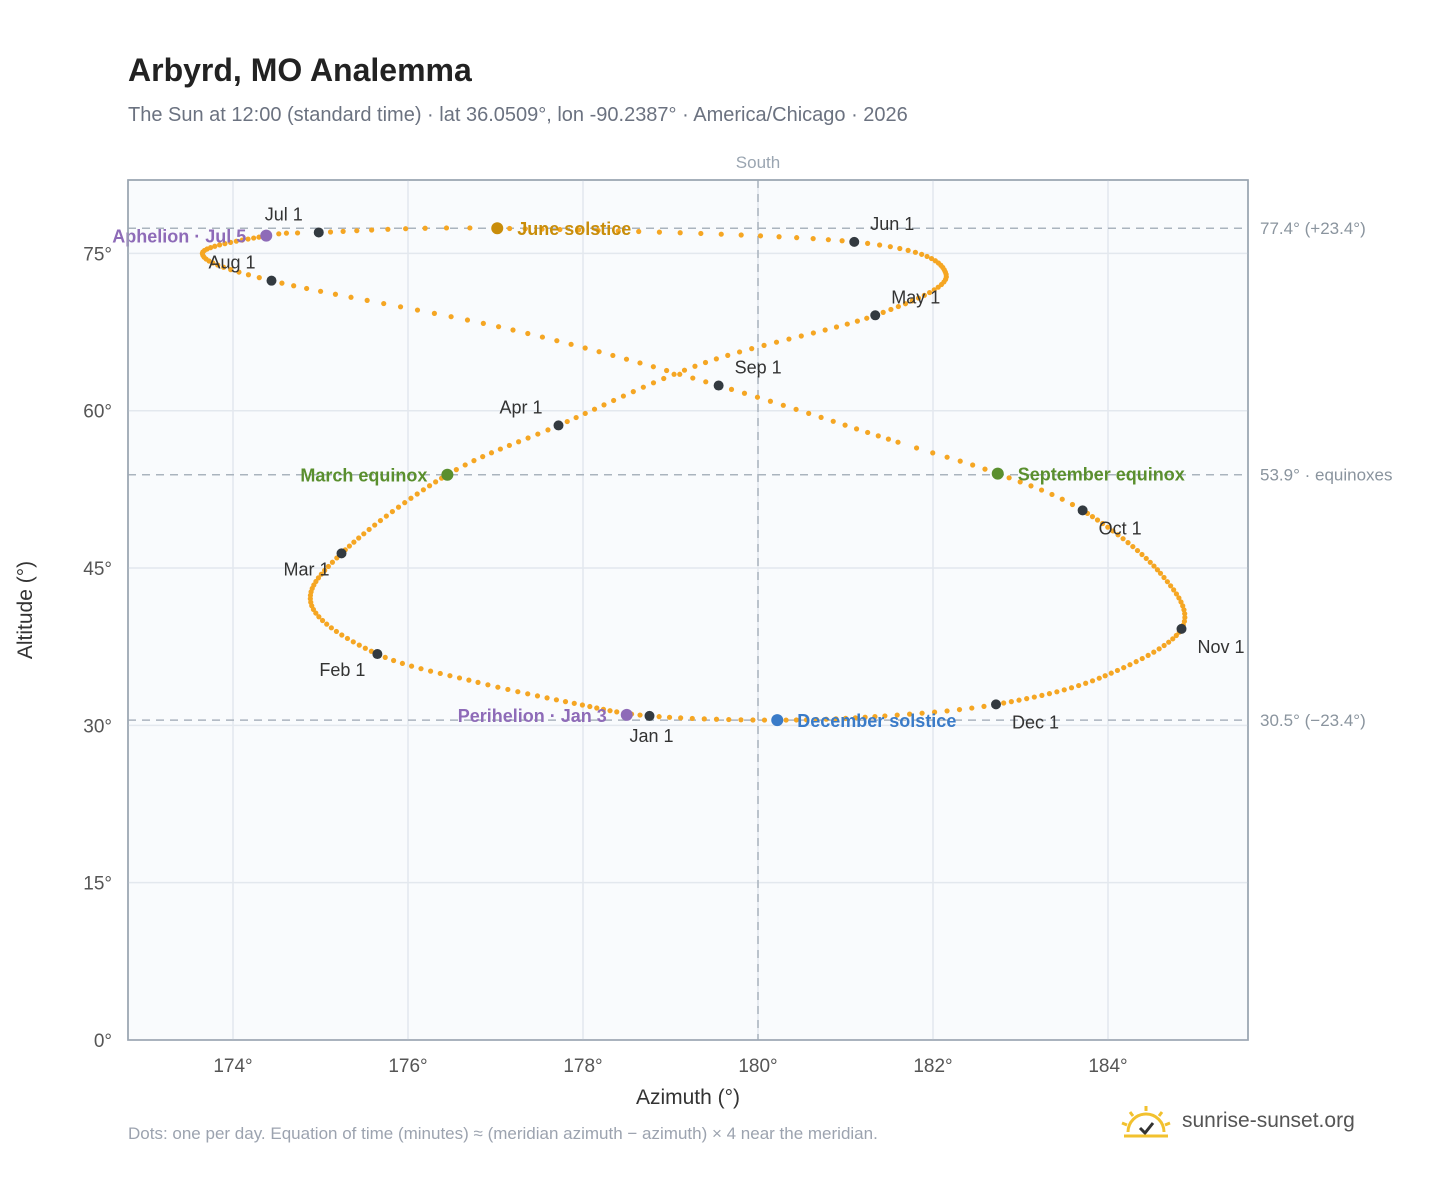 The height and width of the screenshot is (1188, 1448). Describe the element at coordinates (520, 407) in the screenshot. I see `month-marker-label: Apr 1` at that location.